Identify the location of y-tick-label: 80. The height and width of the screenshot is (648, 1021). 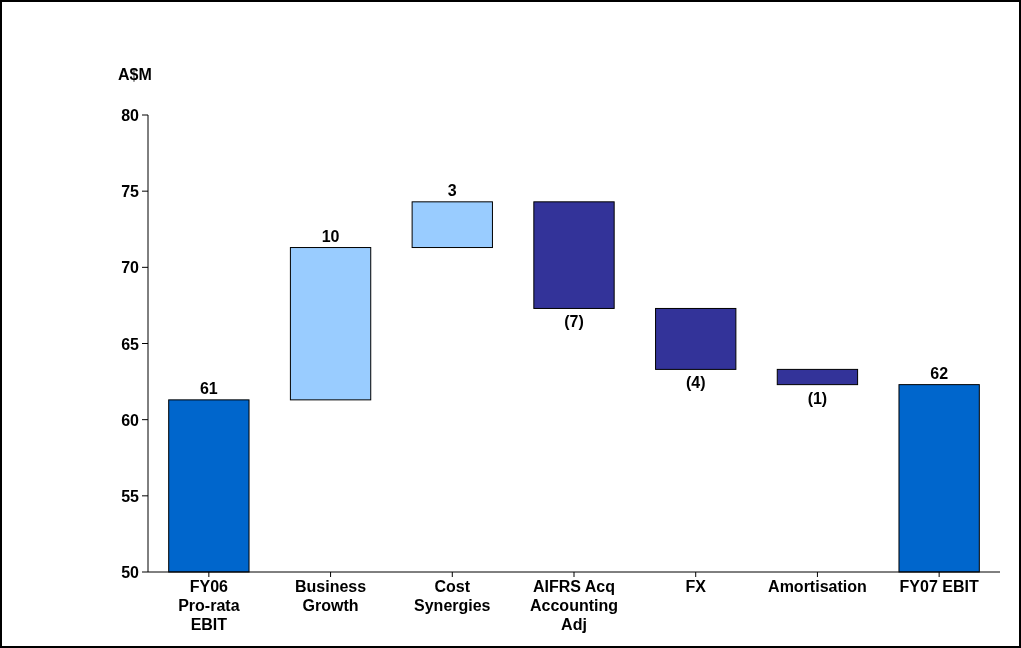
(130, 115).